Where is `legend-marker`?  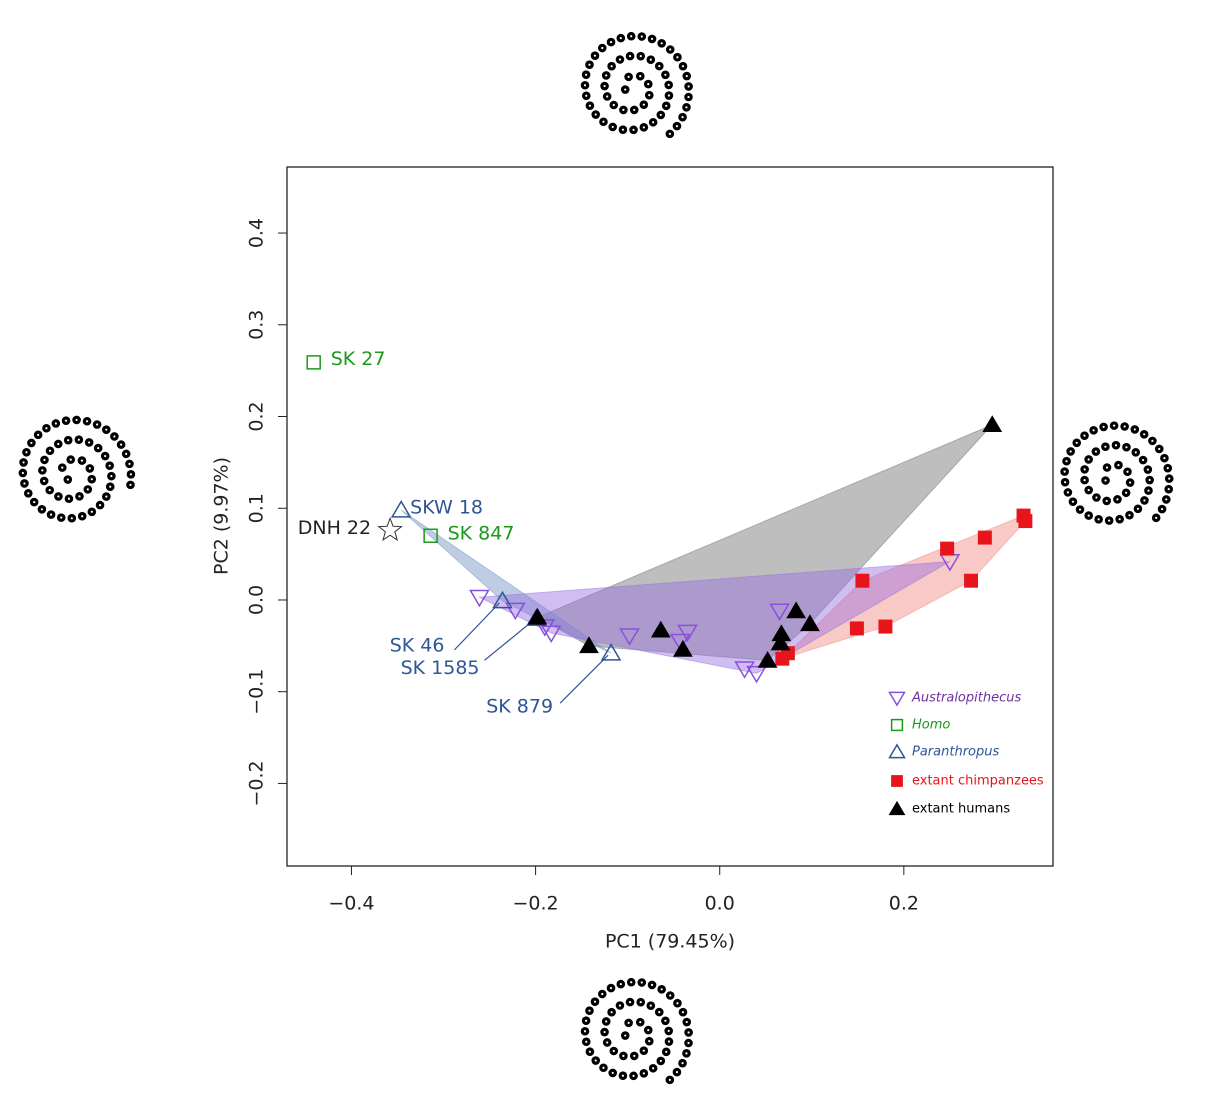 legend-marker is located at coordinates (897, 699).